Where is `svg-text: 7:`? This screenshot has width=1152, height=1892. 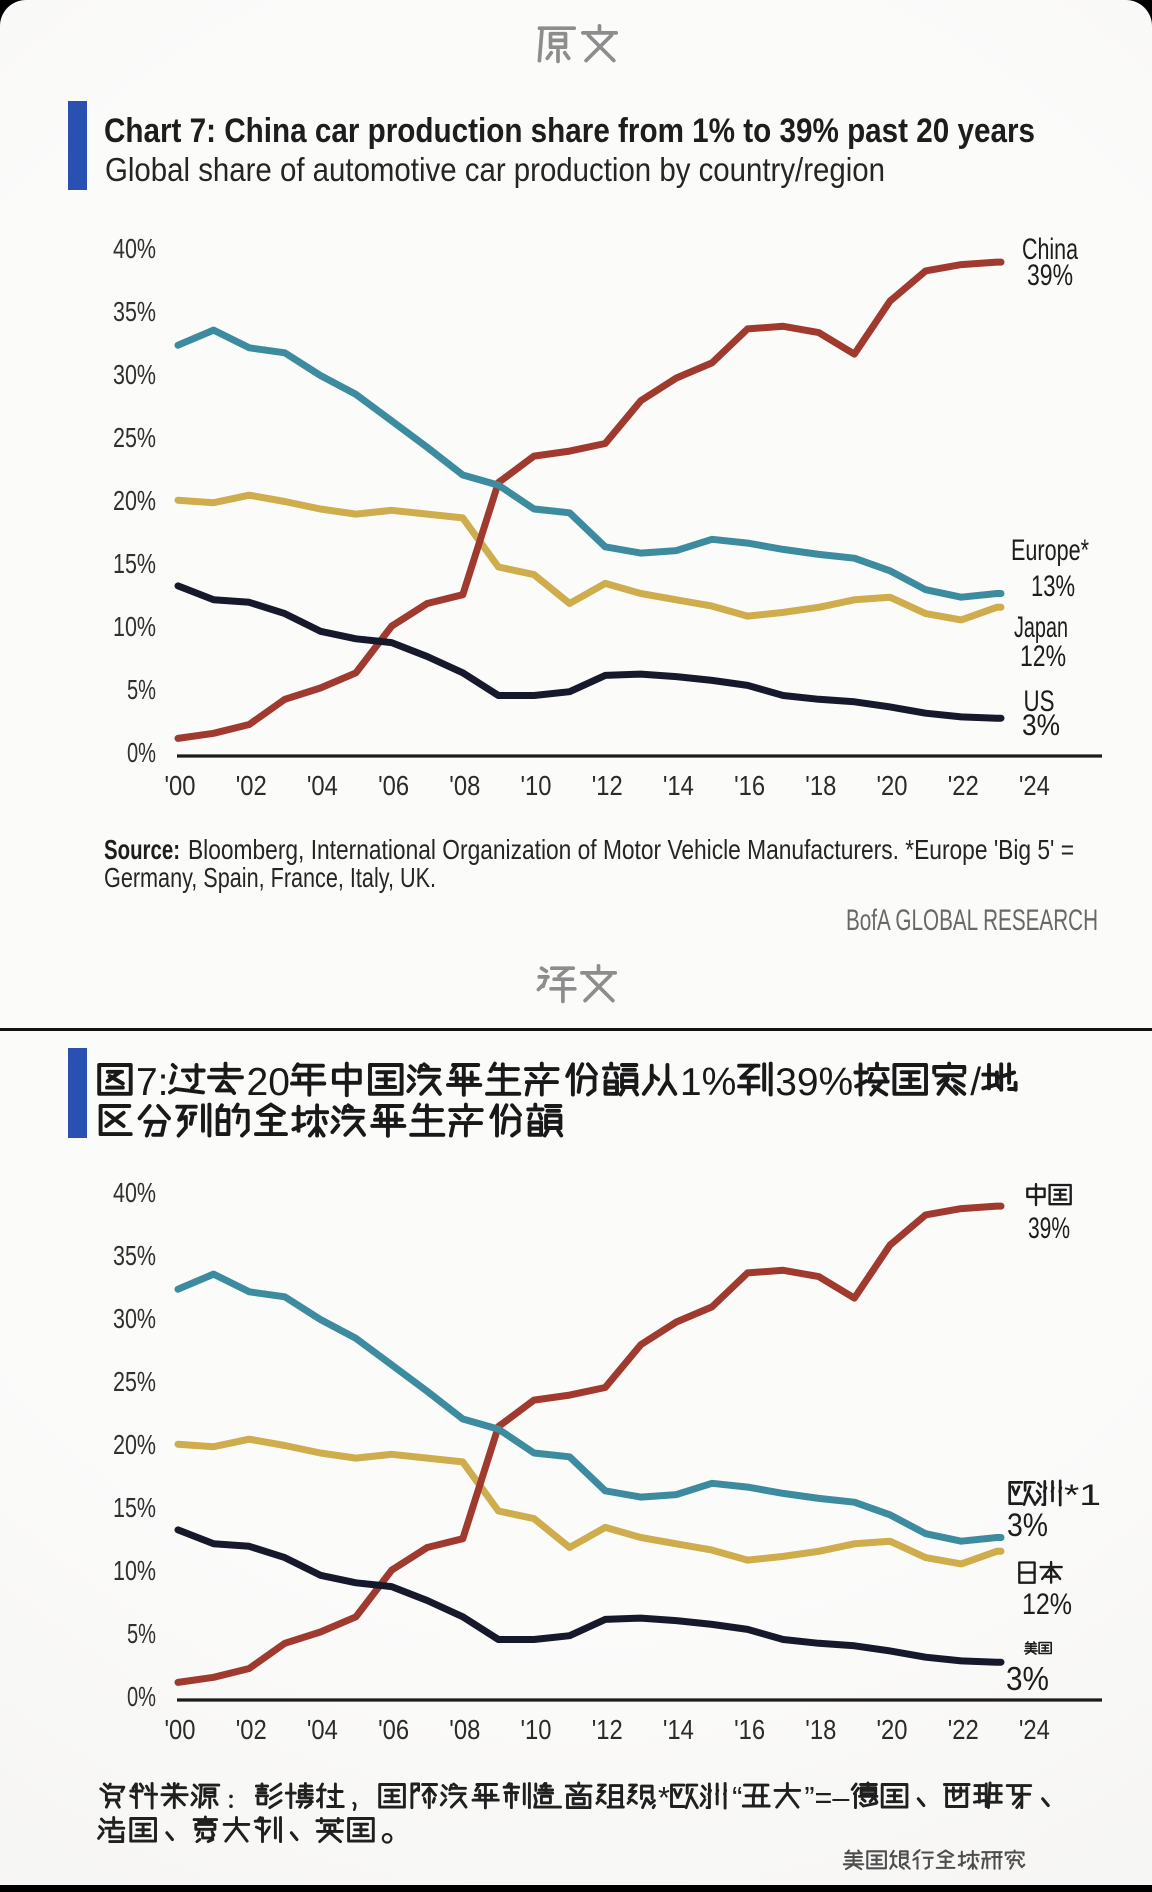 svg-text: 7: is located at coordinates (152, 1082).